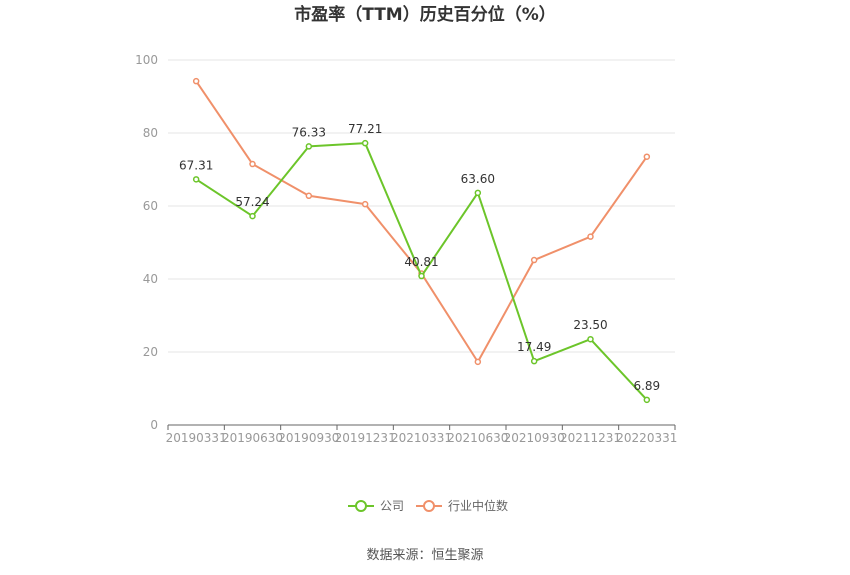  Describe the element at coordinates (478, 505) in the screenshot. I see `legend-label: 行业中位数` at that location.